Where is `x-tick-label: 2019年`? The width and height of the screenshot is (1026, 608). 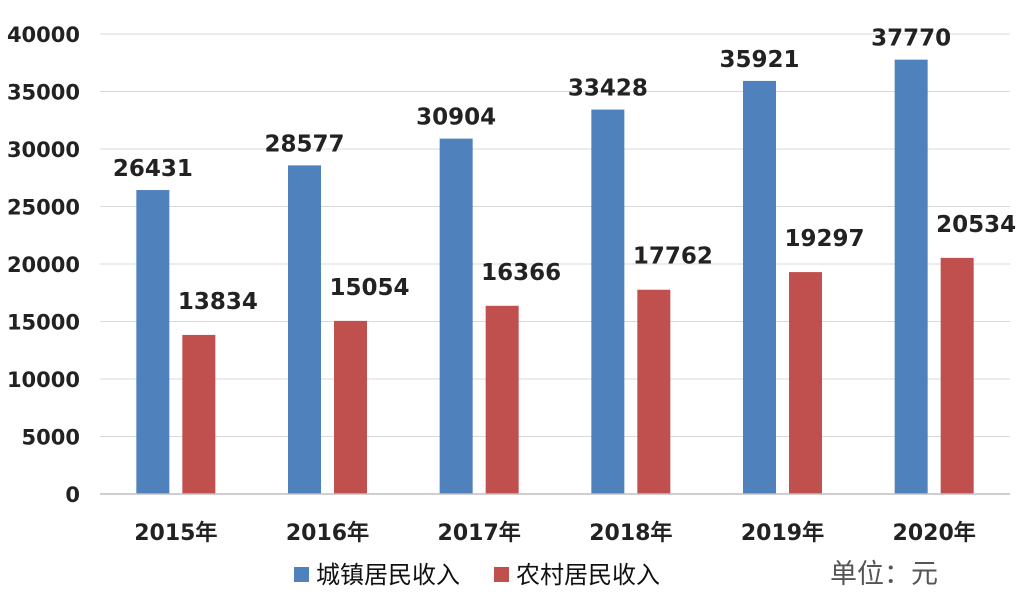 x-tick-label: 2019年 is located at coordinates (782, 533).